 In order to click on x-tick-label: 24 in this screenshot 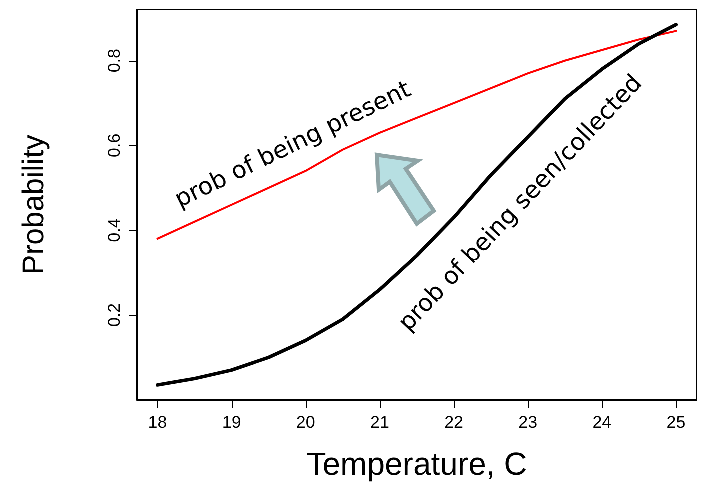, I will do `click(602, 422)`.